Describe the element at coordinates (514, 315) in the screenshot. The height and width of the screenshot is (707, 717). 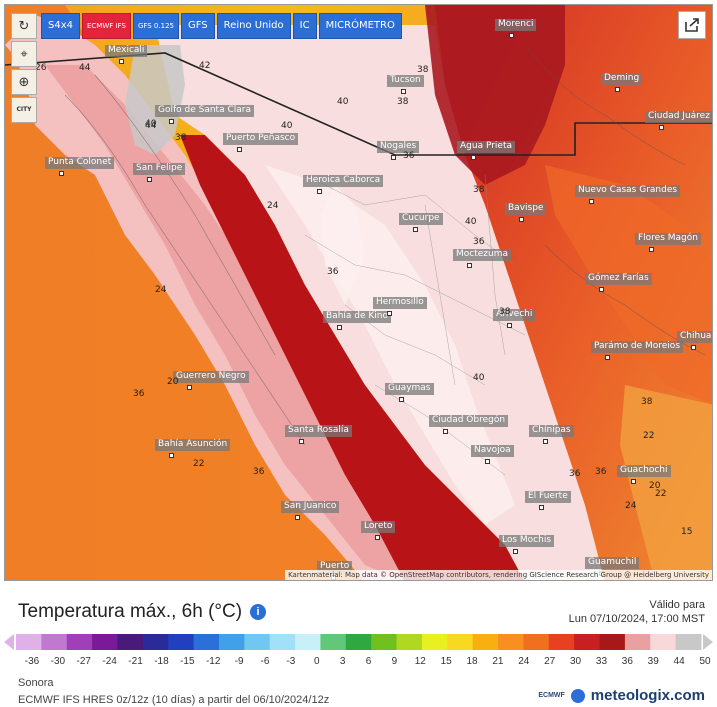
I see `city-label: Arivechi` at that location.